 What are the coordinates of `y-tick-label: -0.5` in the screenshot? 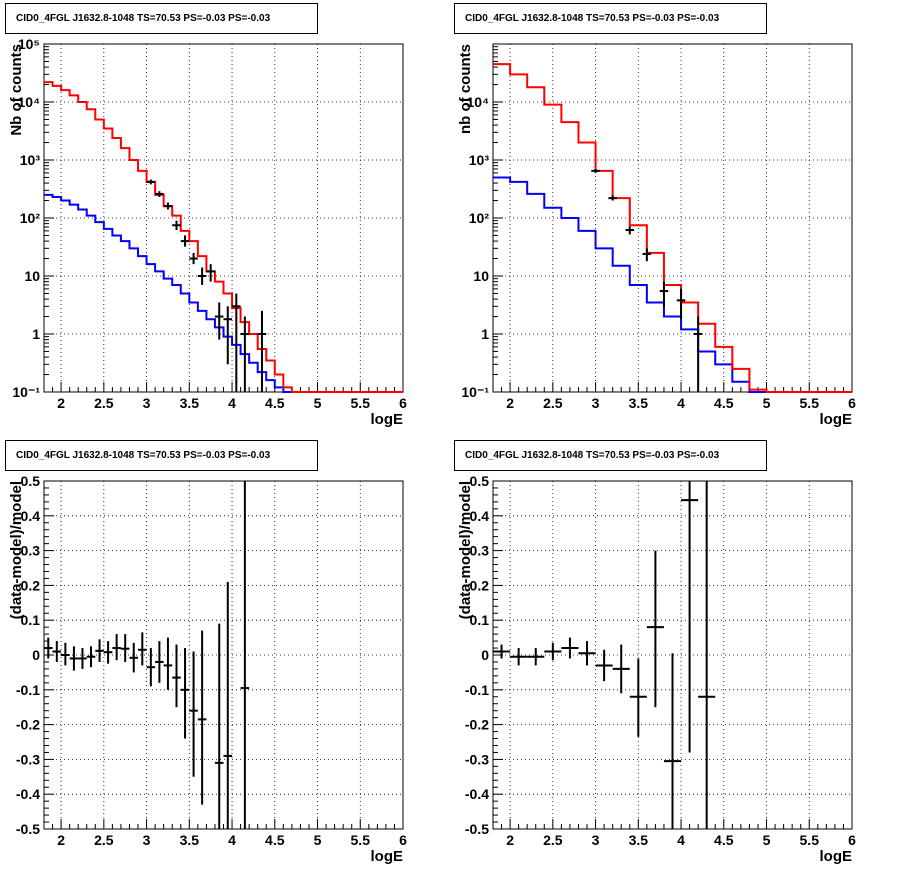 It's located at (28, 829).